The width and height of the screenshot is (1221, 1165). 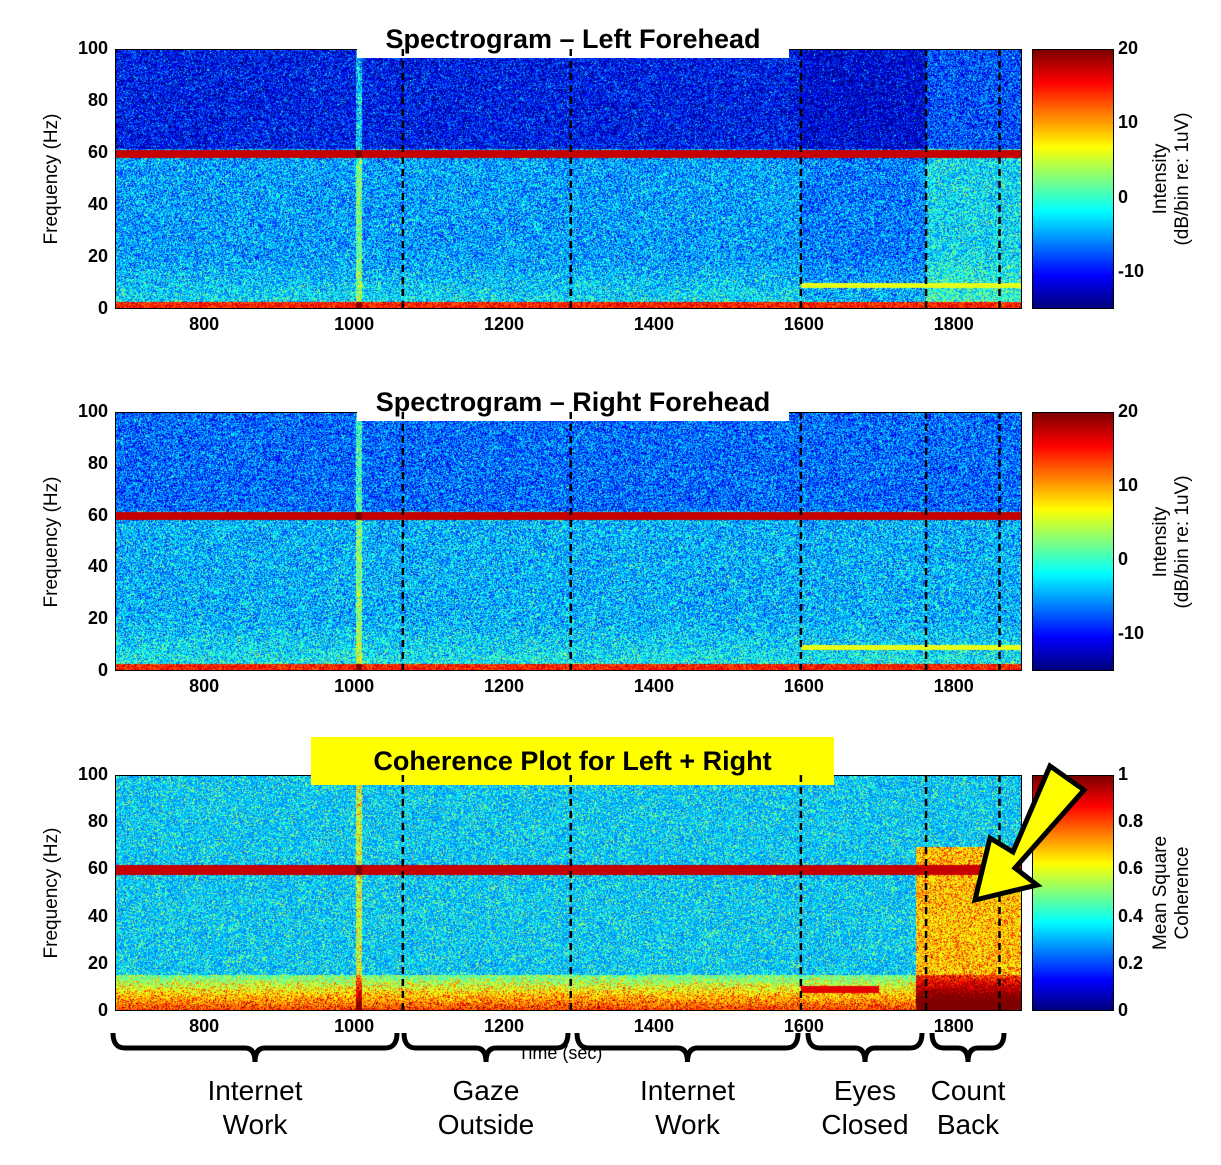 I want to click on segment-label: Eyes Closed, so click(x=865, y=1108).